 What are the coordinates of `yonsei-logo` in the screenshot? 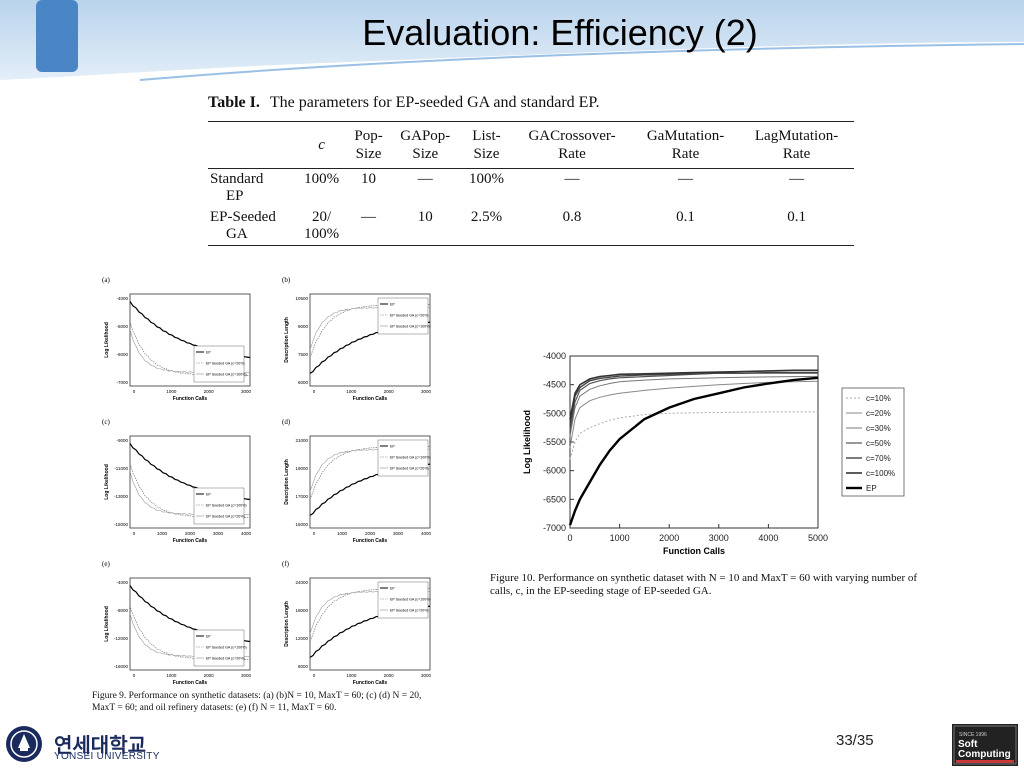 It's located at (24, 744).